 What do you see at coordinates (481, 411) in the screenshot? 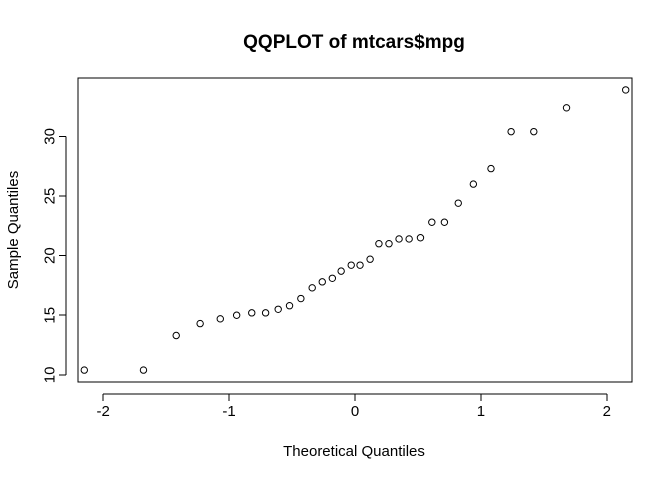
I see `x-tick-label: 1` at bounding box center [481, 411].